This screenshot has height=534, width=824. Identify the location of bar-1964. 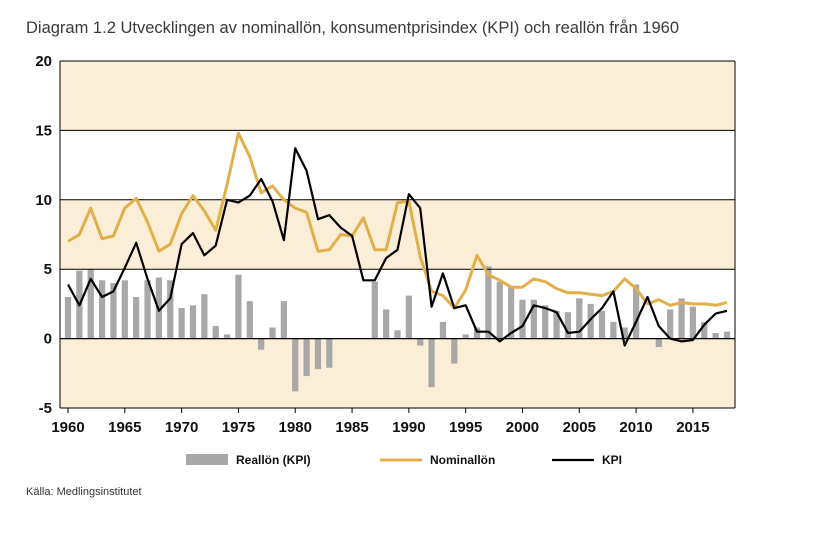
(113, 311).